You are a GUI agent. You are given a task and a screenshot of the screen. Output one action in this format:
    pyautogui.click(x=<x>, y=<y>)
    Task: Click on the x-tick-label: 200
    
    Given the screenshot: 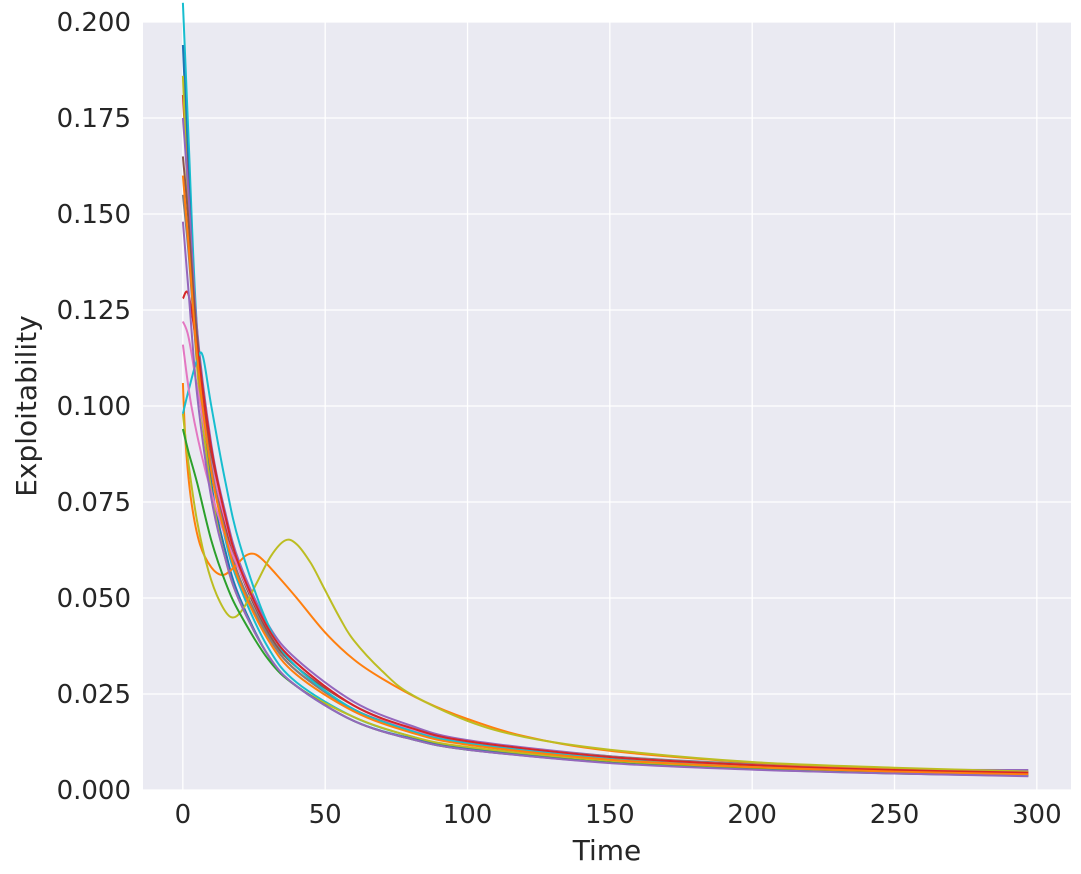 What is the action you would take?
    pyautogui.click(x=752, y=815)
    